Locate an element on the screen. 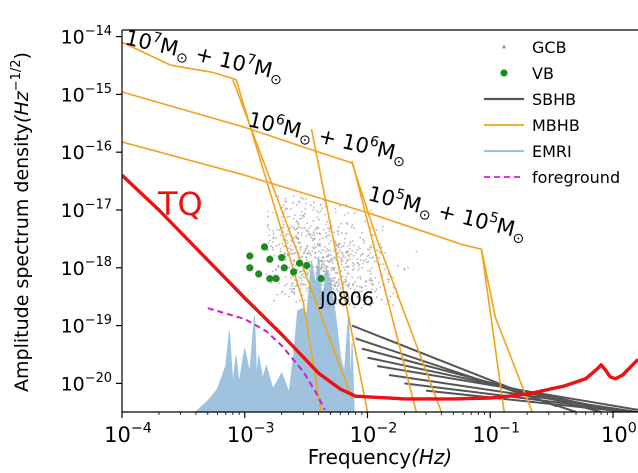 Image resolution: width=638 pixels, height=473 pixels. legend-label-vb: VB is located at coordinates (543, 73).